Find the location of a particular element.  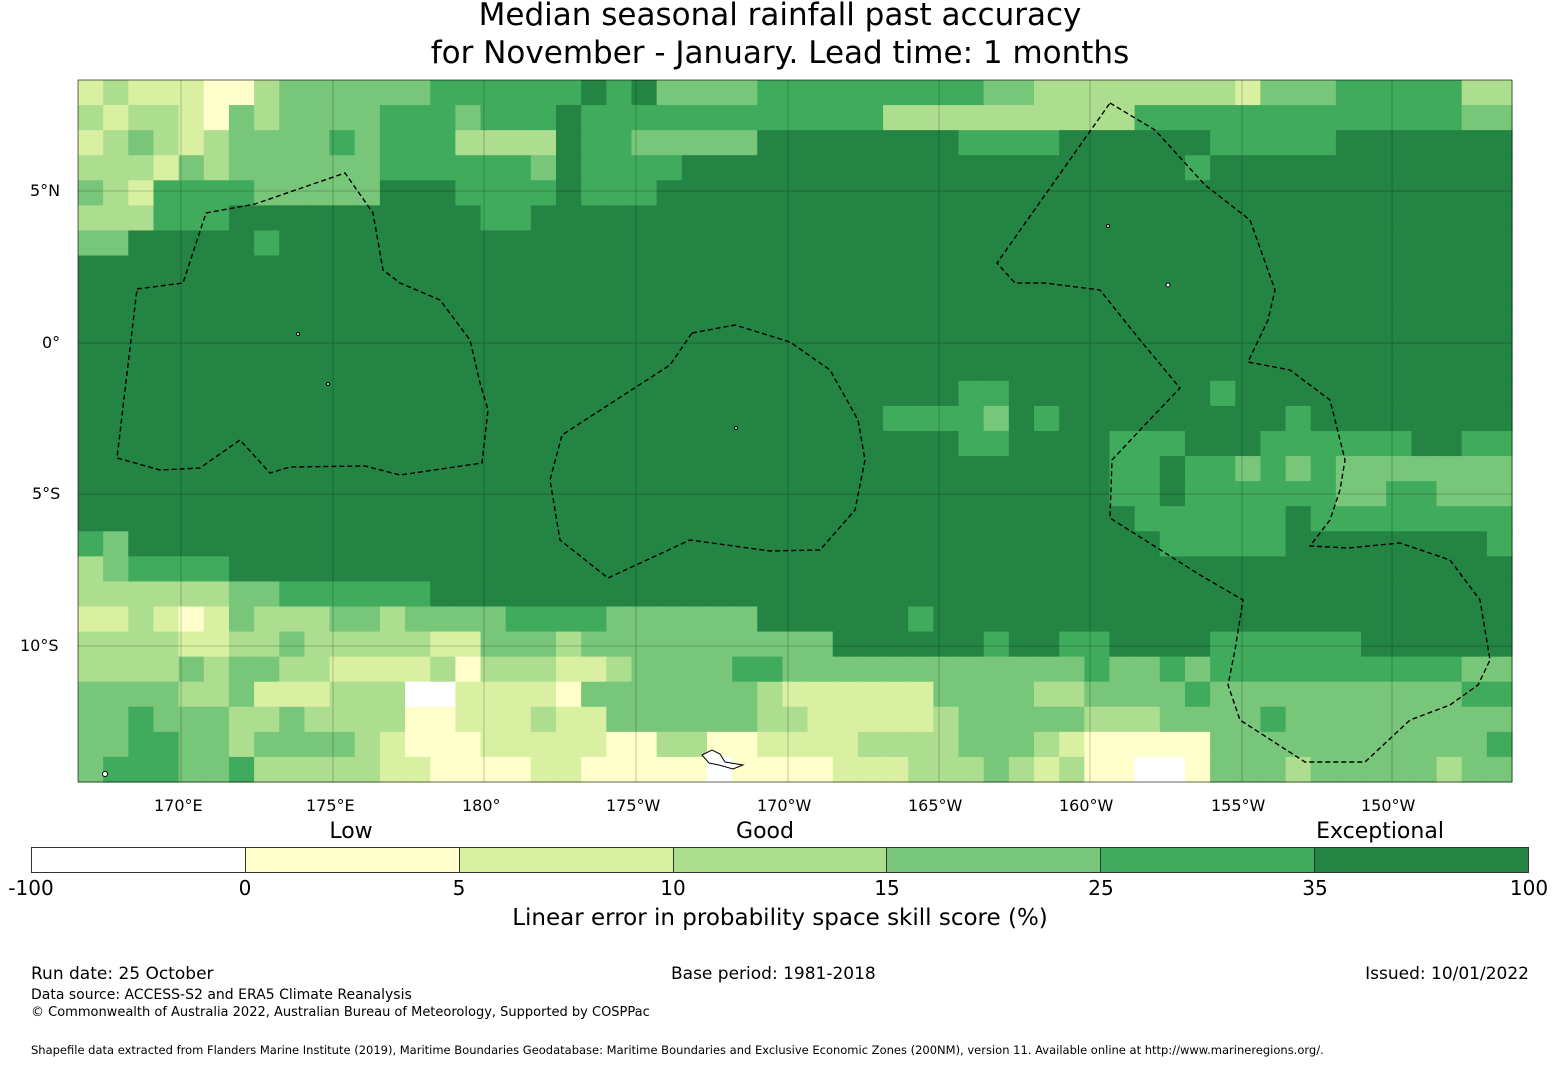

lat-tick: 0° is located at coordinates (51, 342).